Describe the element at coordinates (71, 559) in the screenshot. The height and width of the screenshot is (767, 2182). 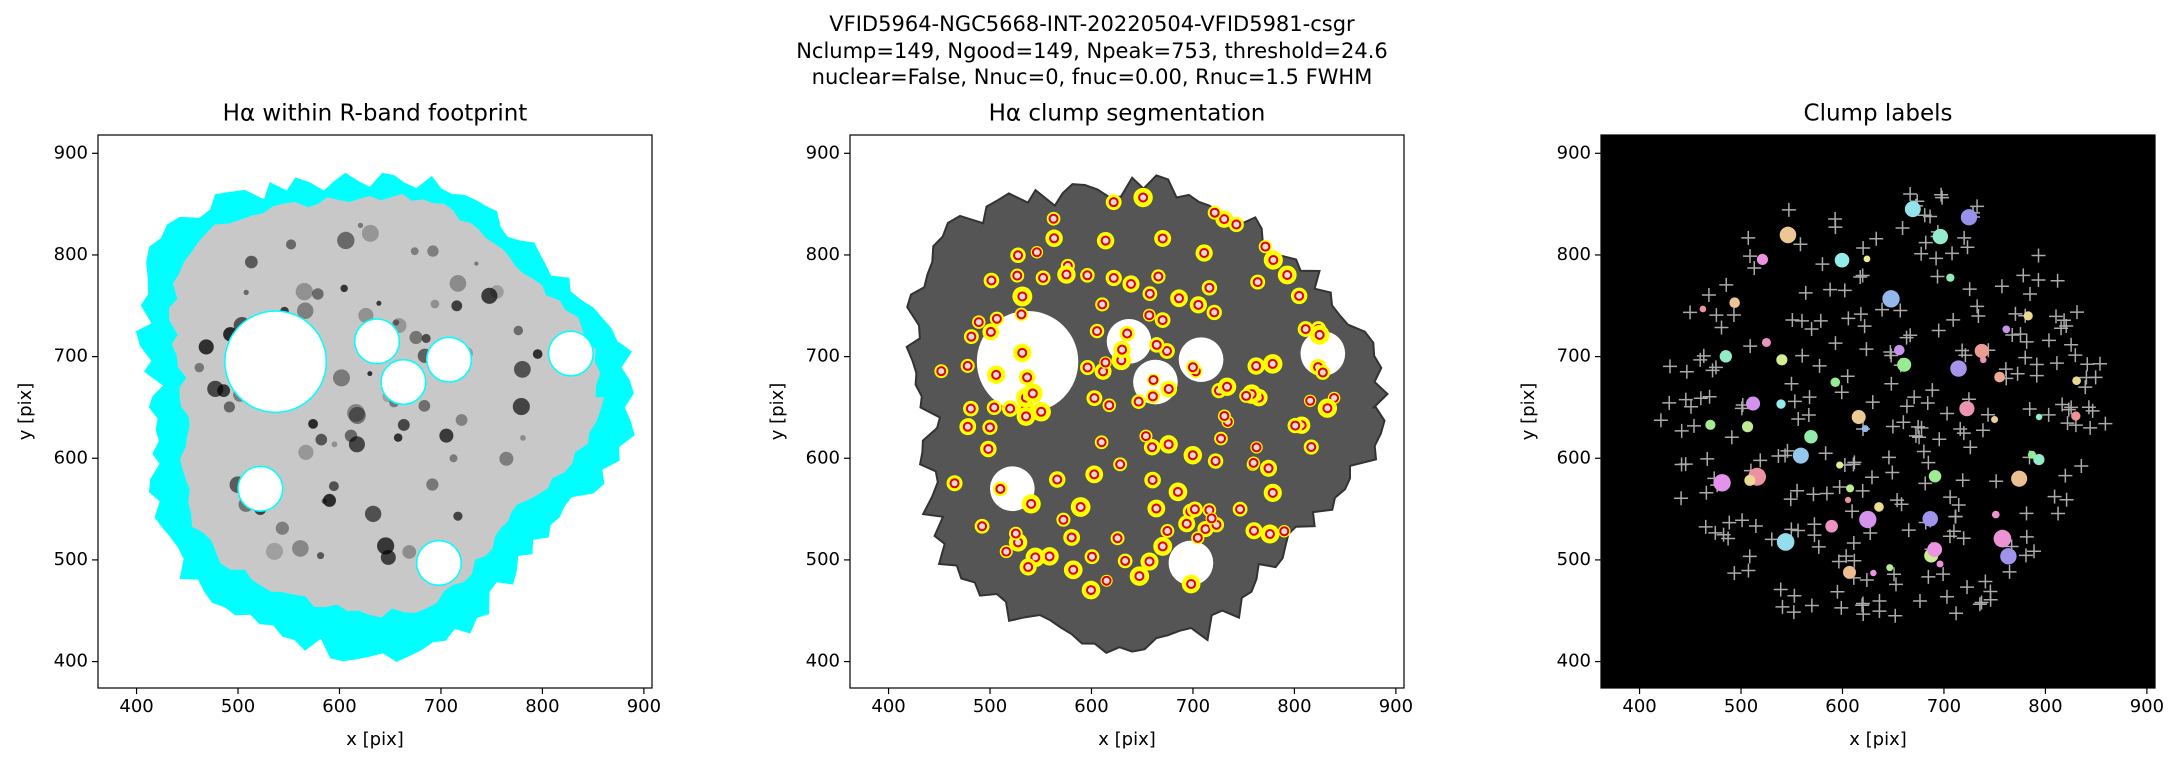
I see `y-tick-label: 500` at that location.